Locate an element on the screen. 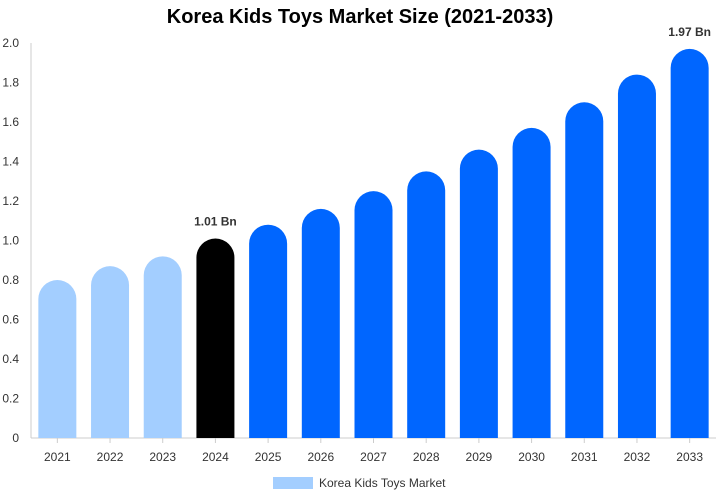  y-tick-label: 1.0 is located at coordinates (10, 241).